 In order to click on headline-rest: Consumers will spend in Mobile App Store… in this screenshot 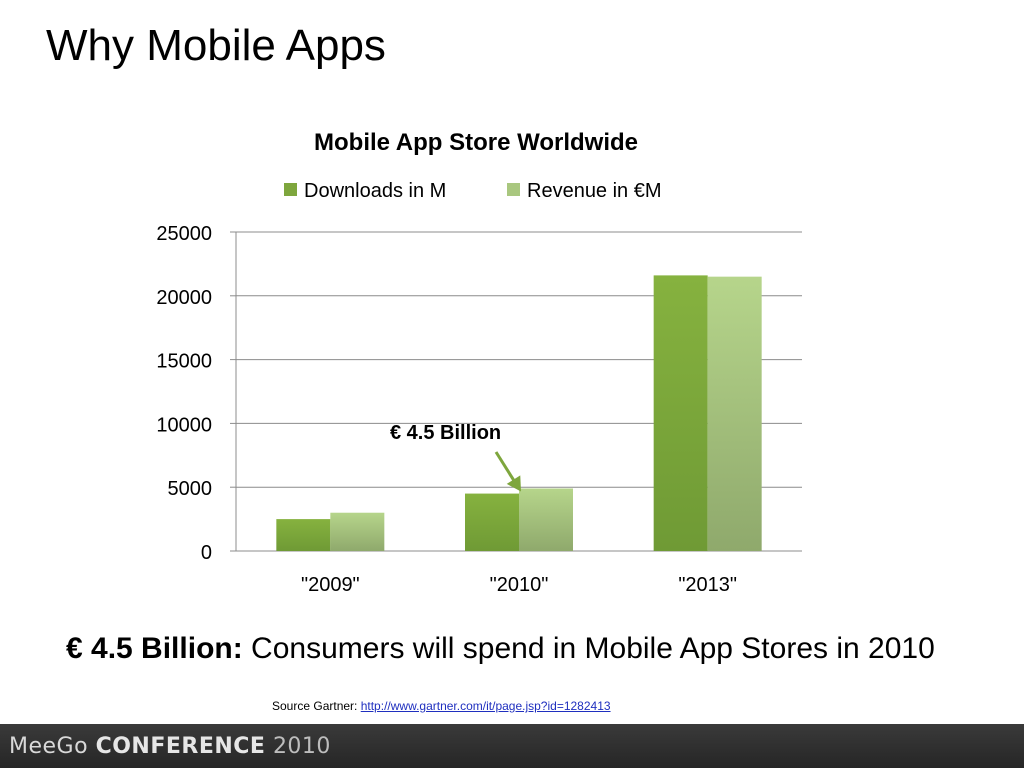, I will do `click(588, 648)`.